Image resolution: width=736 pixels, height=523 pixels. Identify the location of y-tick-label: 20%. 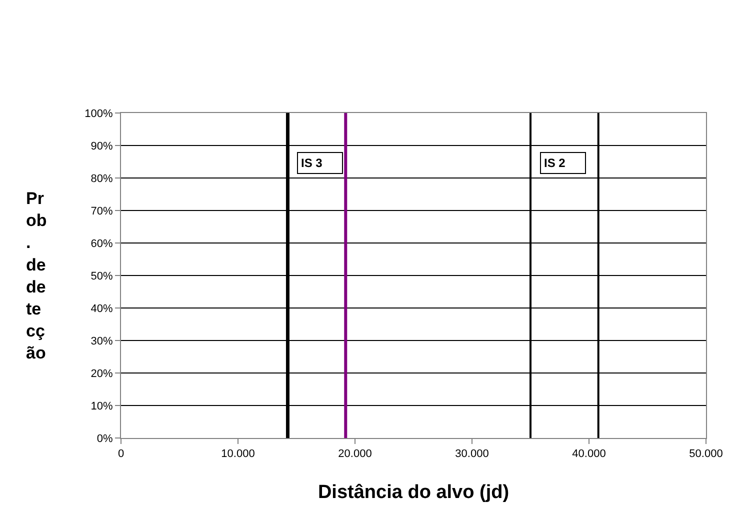
(102, 374).